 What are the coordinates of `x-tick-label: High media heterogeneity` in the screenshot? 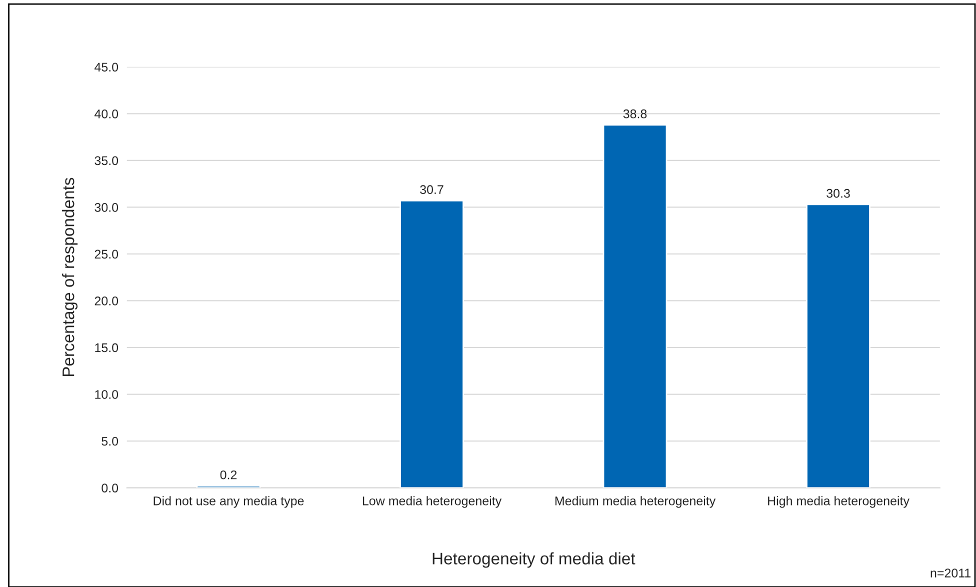 It's located at (839, 502).